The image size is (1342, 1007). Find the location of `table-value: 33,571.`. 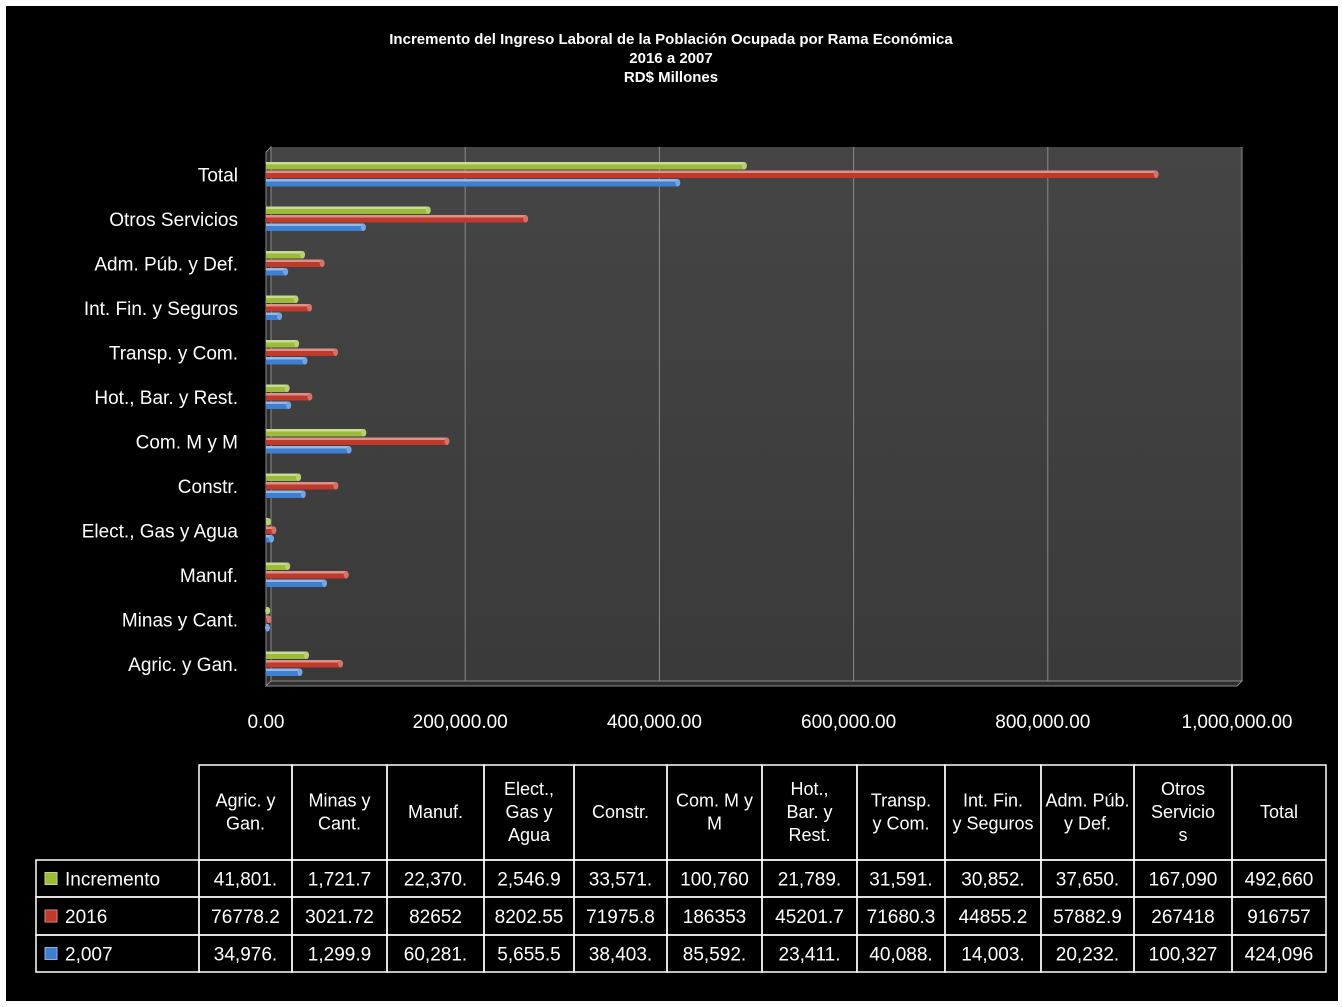

table-value: 33,571. is located at coordinates (620, 880).